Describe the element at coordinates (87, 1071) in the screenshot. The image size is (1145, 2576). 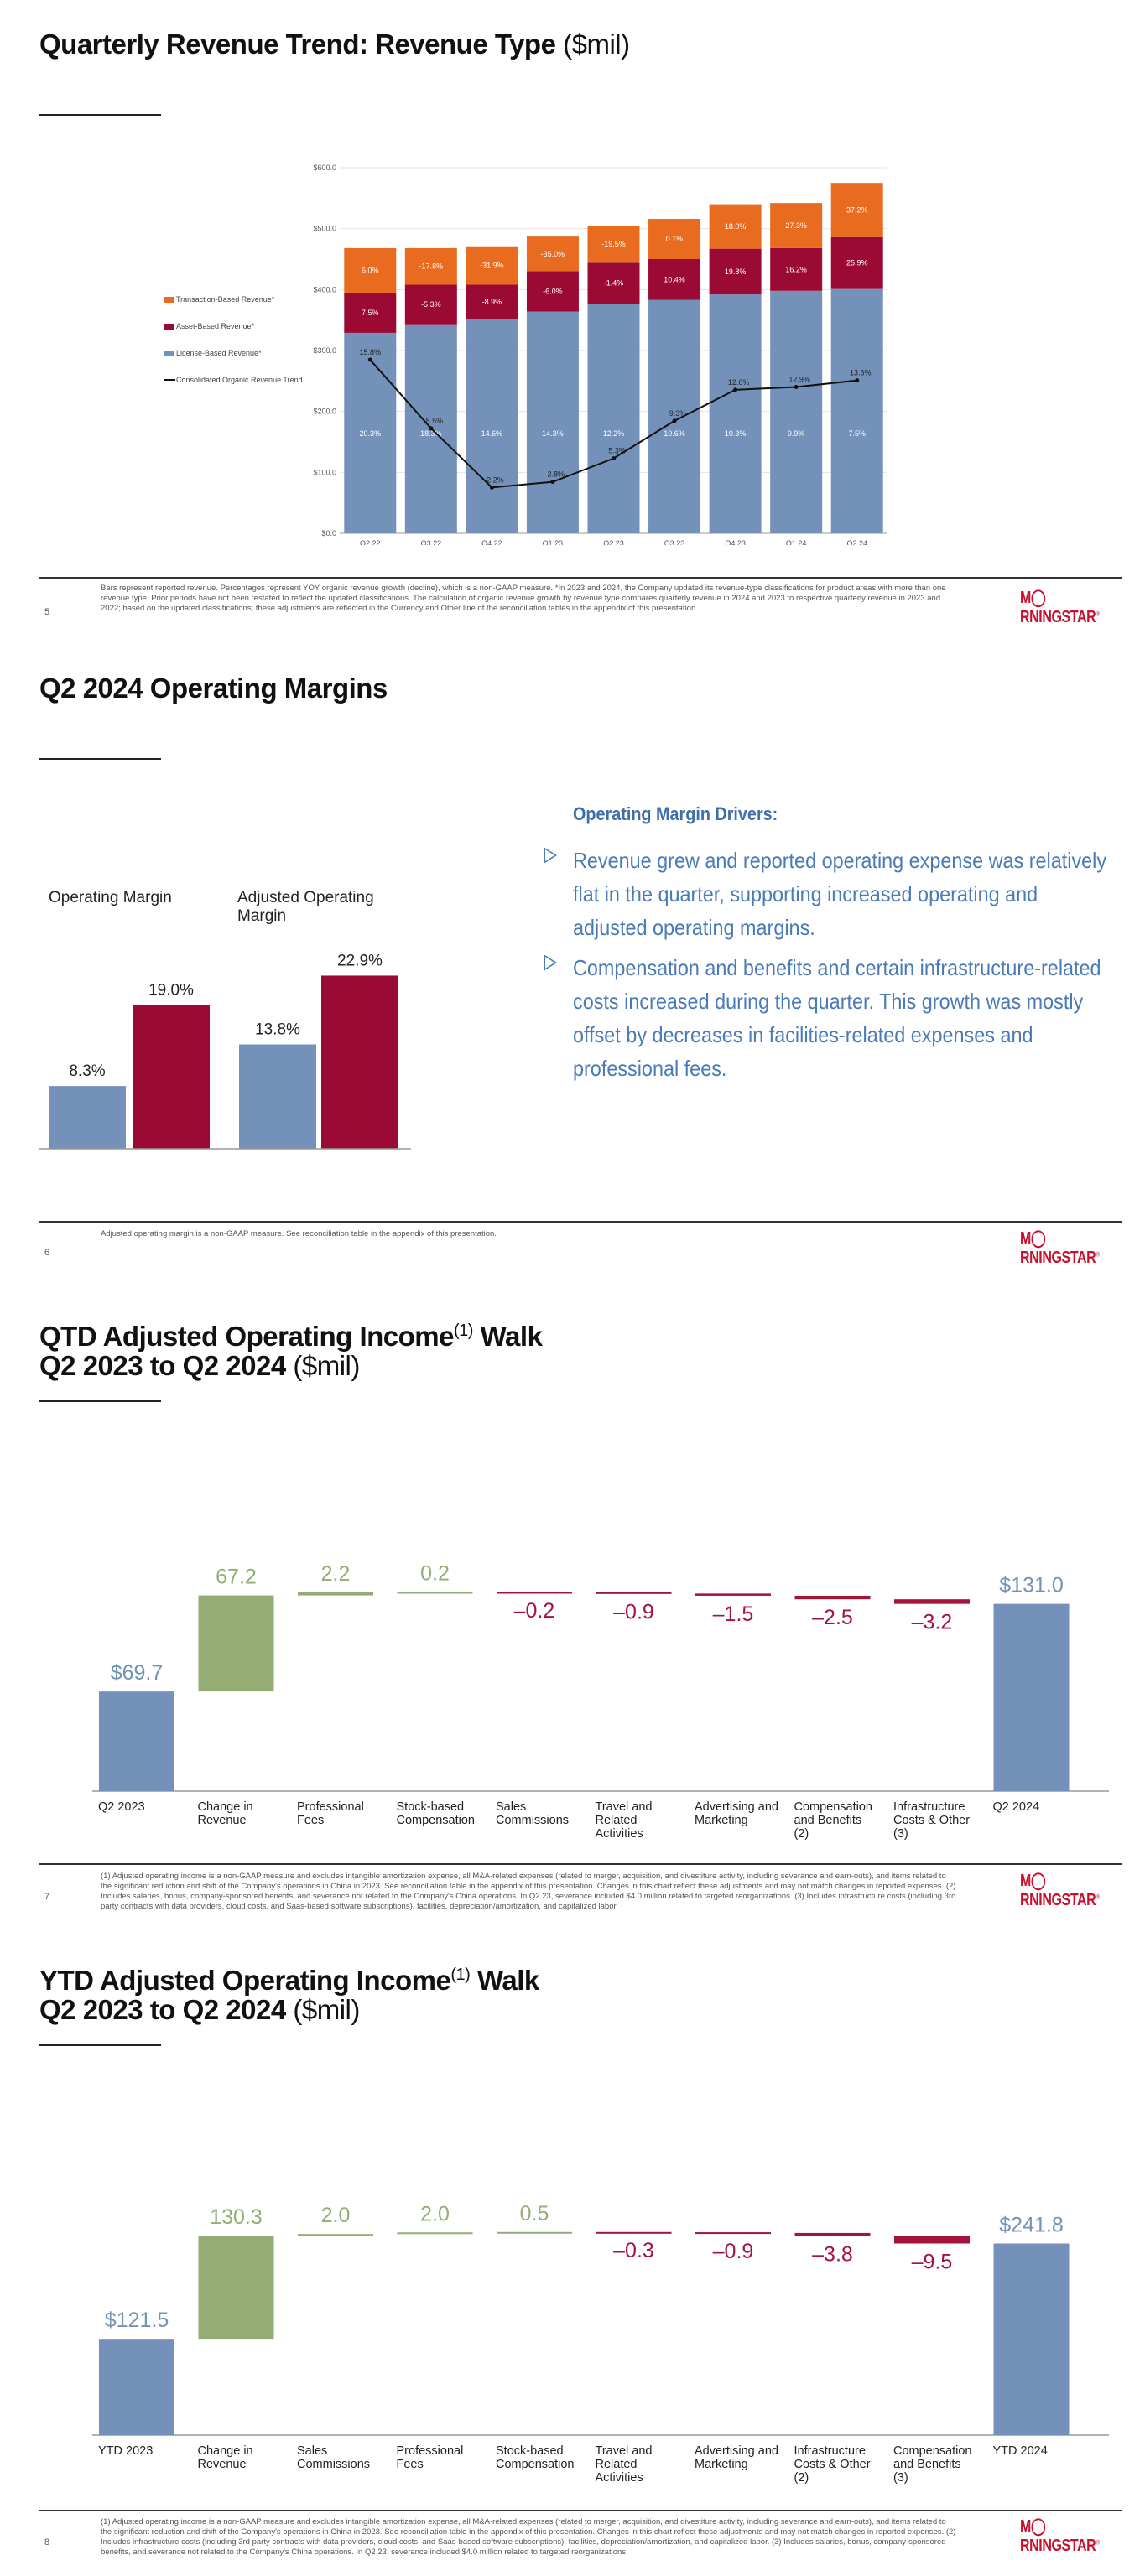
I see `bar-label: 8.3%` at that location.